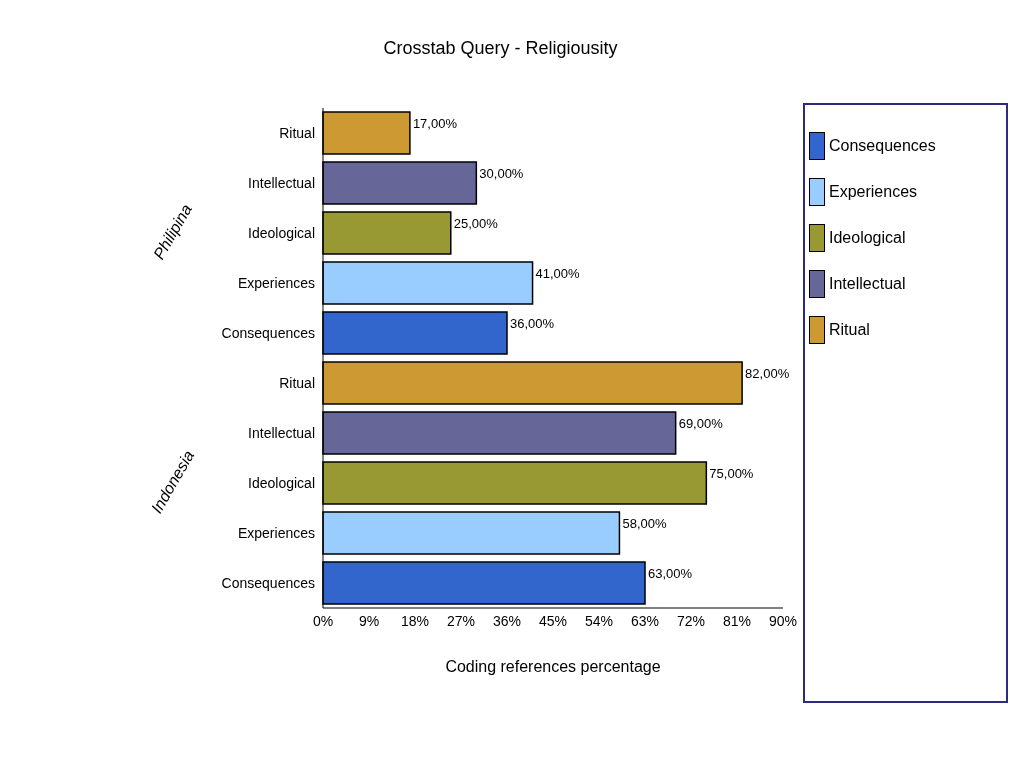  I want to click on x-tick-label: 81%, so click(737, 620).